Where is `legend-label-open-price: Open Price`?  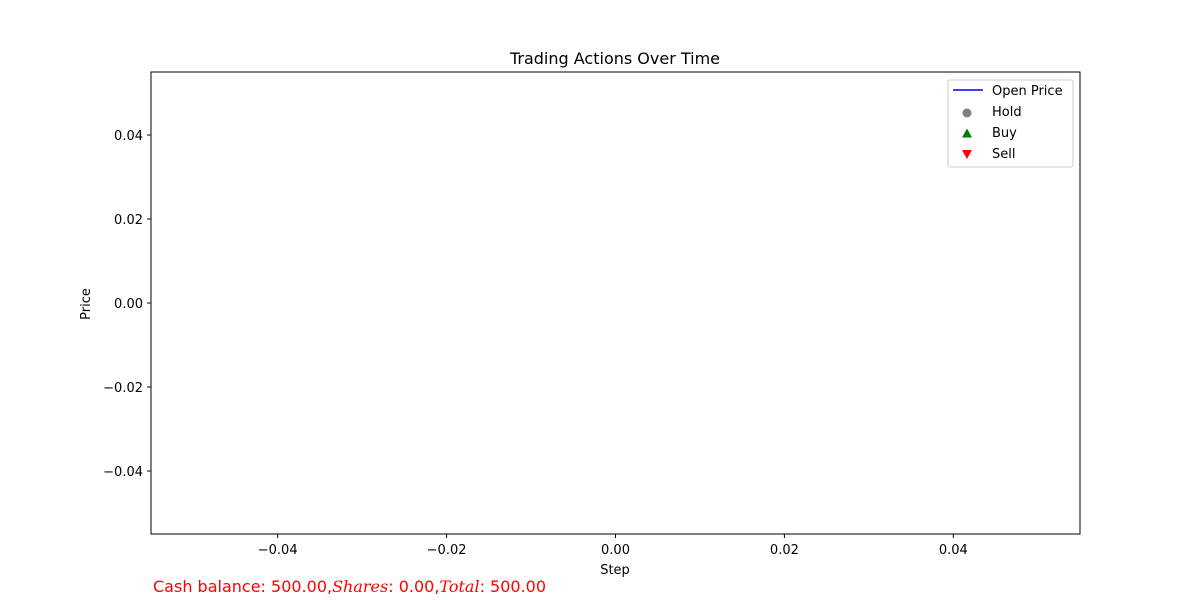
legend-label-open-price: Open Price is located at coordinates (1027, 91).